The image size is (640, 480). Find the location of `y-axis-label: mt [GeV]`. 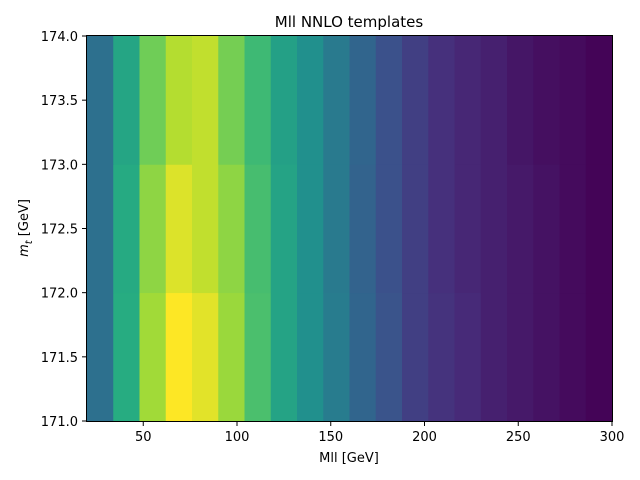

y-axis-label: mt [GeV] is located at coordinates (26, 228).